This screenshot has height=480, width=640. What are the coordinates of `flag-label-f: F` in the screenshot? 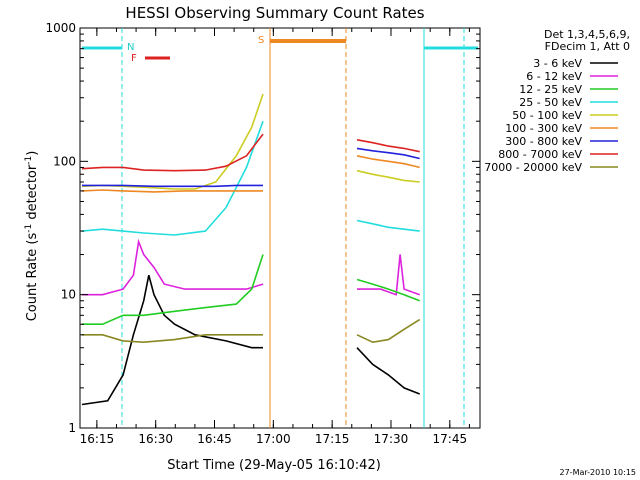 It's located at (134, 58).